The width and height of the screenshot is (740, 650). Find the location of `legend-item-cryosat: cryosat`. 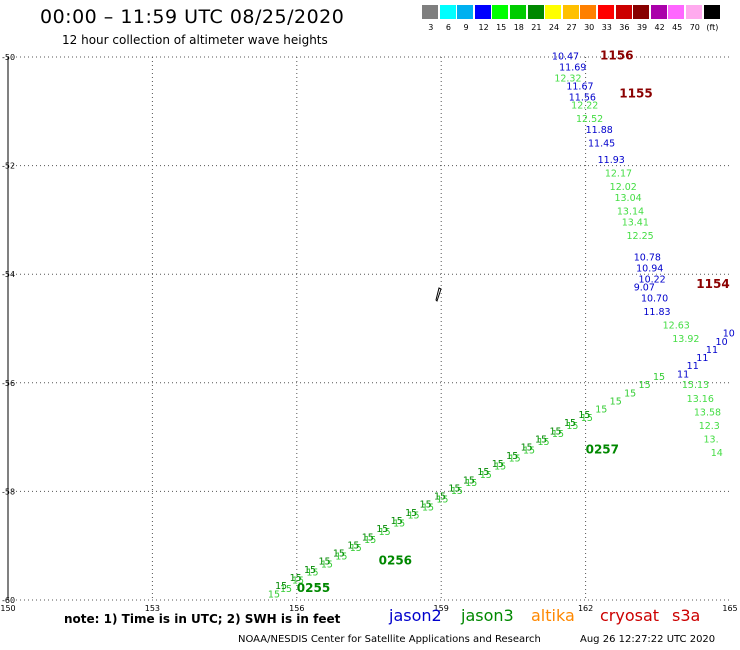

legend-item-cryosat: cryosat is located at coordinates (630, 615).